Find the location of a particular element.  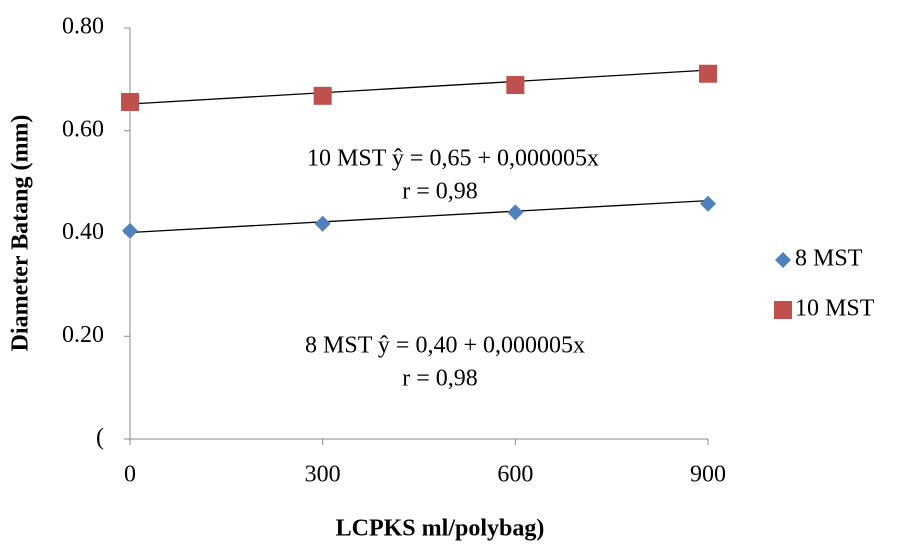

y-tick-label: 0.60 is located at coordinates (83, 129).